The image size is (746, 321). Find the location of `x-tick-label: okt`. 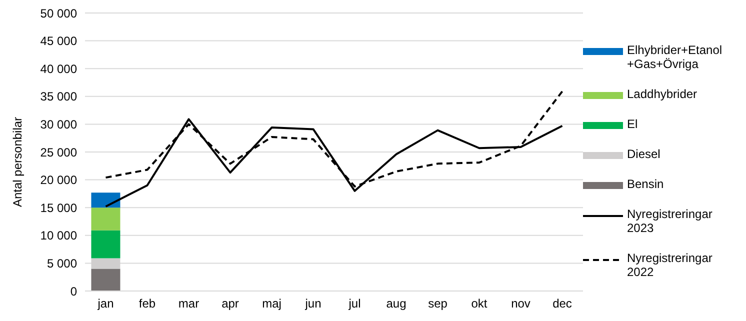

x-tick-label: okt is located at coordinates (479, 303).